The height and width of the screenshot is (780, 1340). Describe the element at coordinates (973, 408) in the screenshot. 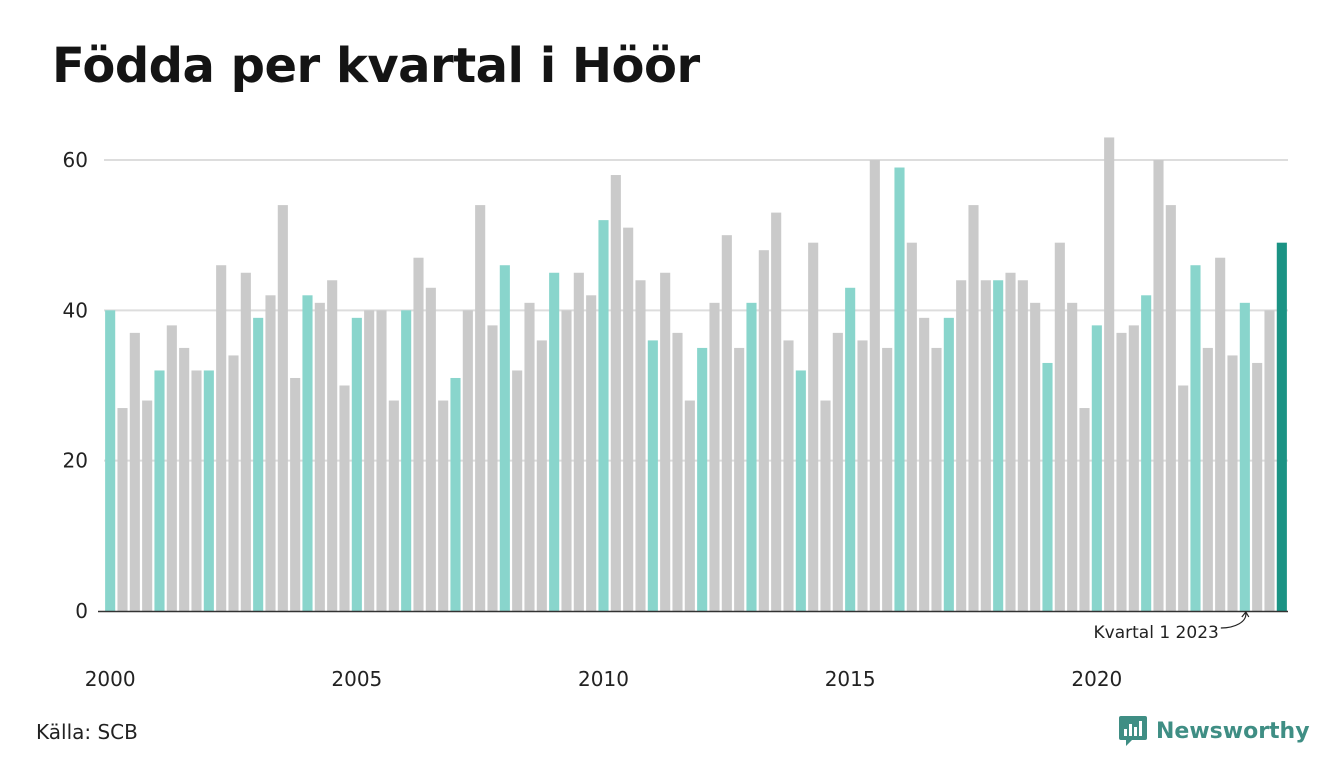

I see `bar-2017-q3` at that location.